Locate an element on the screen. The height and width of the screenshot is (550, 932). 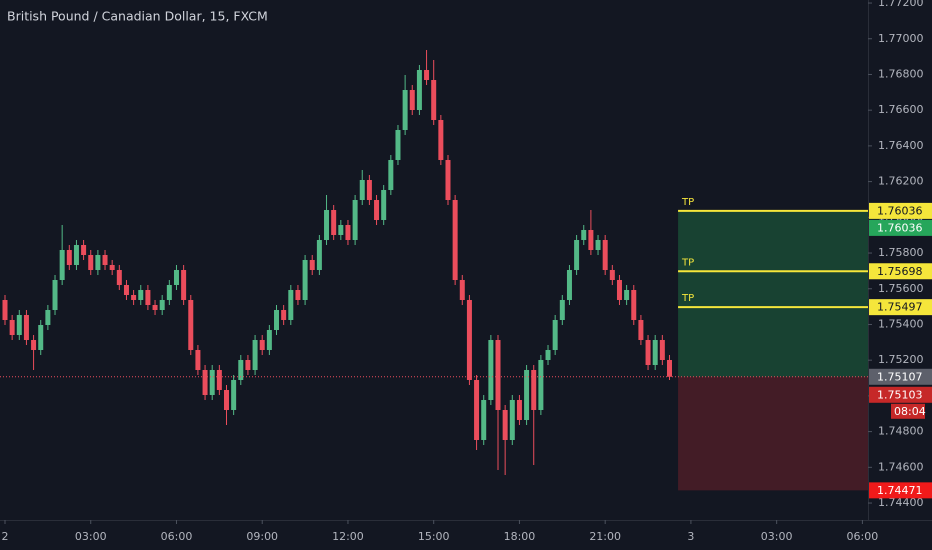
countdown-bg is located at coordinates (908, 411).